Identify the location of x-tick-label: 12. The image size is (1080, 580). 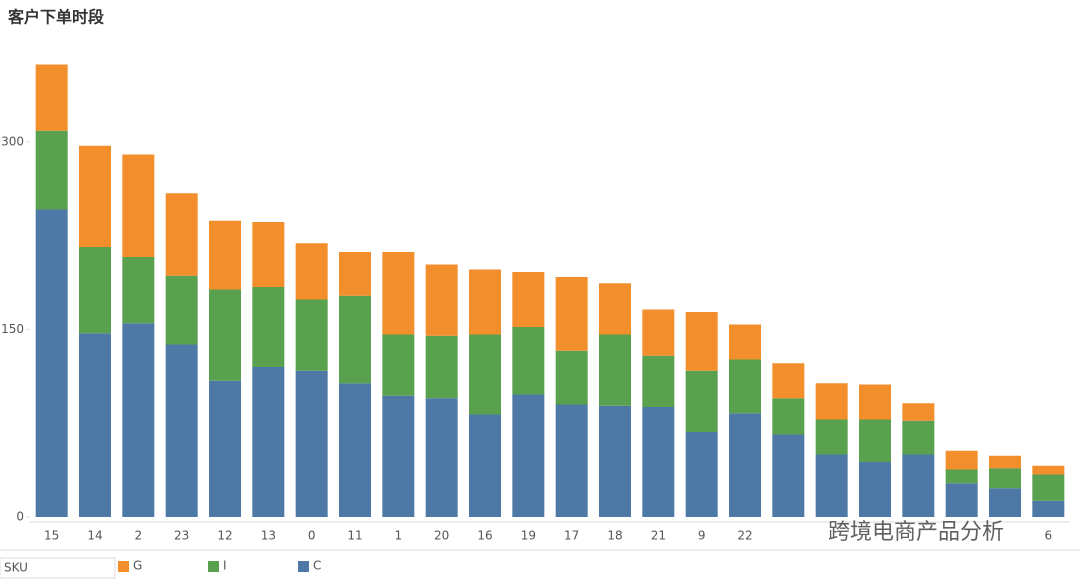
(224, 536).